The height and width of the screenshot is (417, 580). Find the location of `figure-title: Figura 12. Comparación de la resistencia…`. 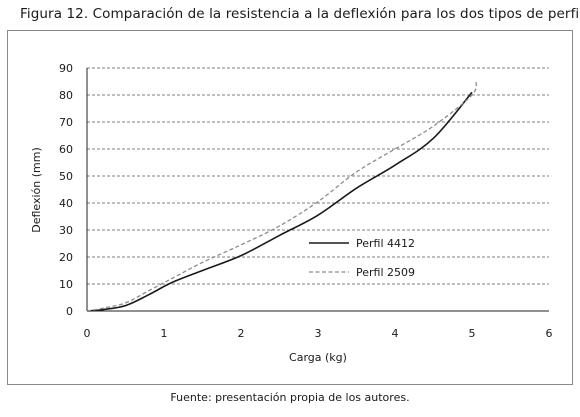

figure-title: Figura 12. Comparación de la resistencia… is located at coordinates (300, 14).